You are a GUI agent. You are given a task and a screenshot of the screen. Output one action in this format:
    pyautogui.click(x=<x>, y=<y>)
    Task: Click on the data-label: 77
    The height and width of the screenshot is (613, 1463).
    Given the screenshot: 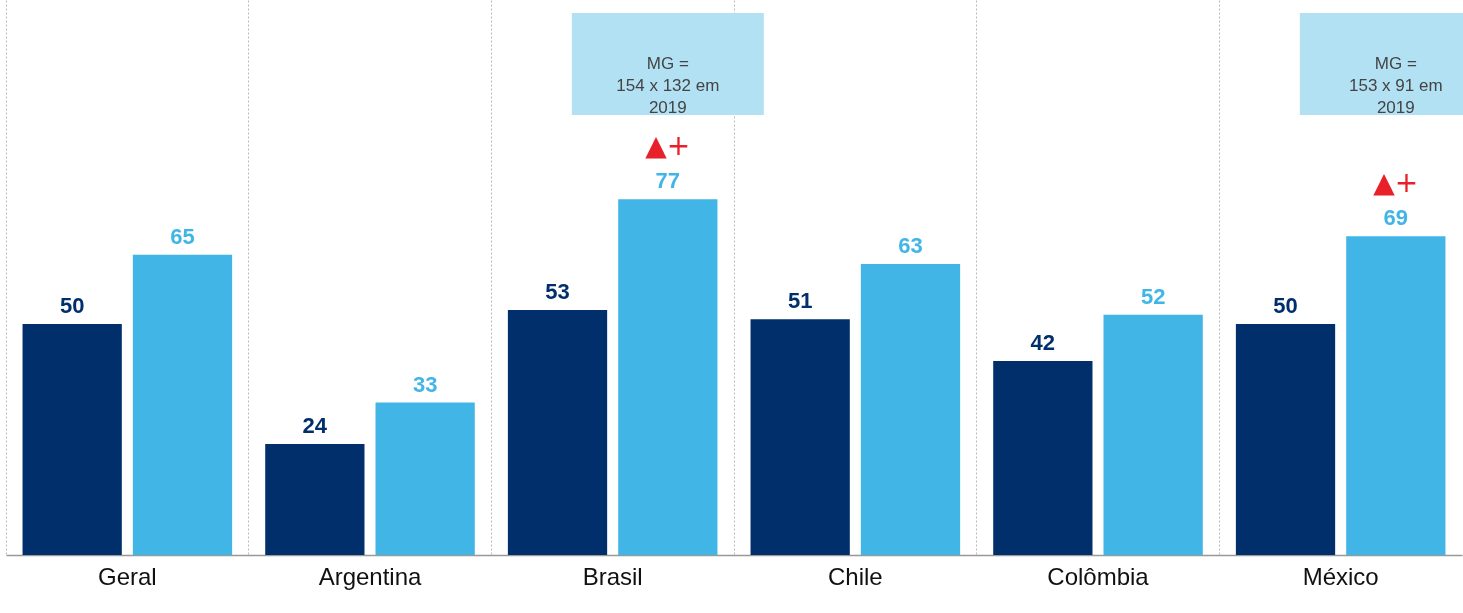 What is the action you would take?
    pyautogui.click(x=668, y=181)
    